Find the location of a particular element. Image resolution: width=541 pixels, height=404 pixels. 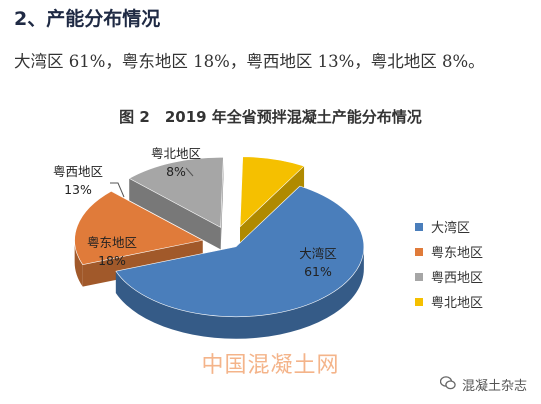

pie-label-value: 18% is located at coordinates (112, 260).